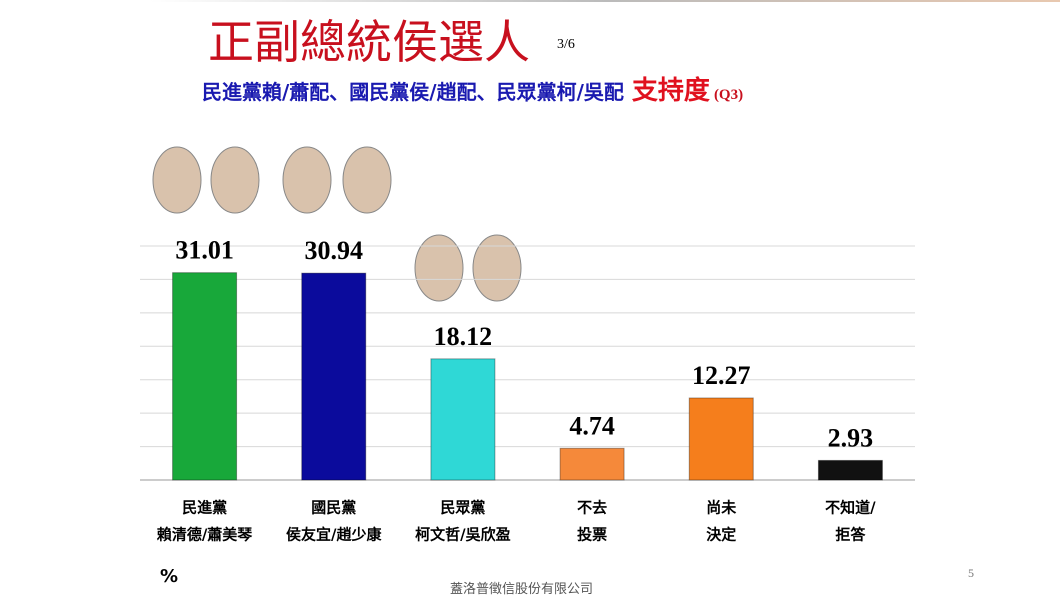 The image size is (1060, 597). I want to click on subtitle-line: 民進黨賴/蕭配、國民黨侯/趙配、民眾黨柯/吳配 支持度 (Q3), so click(472, 88).